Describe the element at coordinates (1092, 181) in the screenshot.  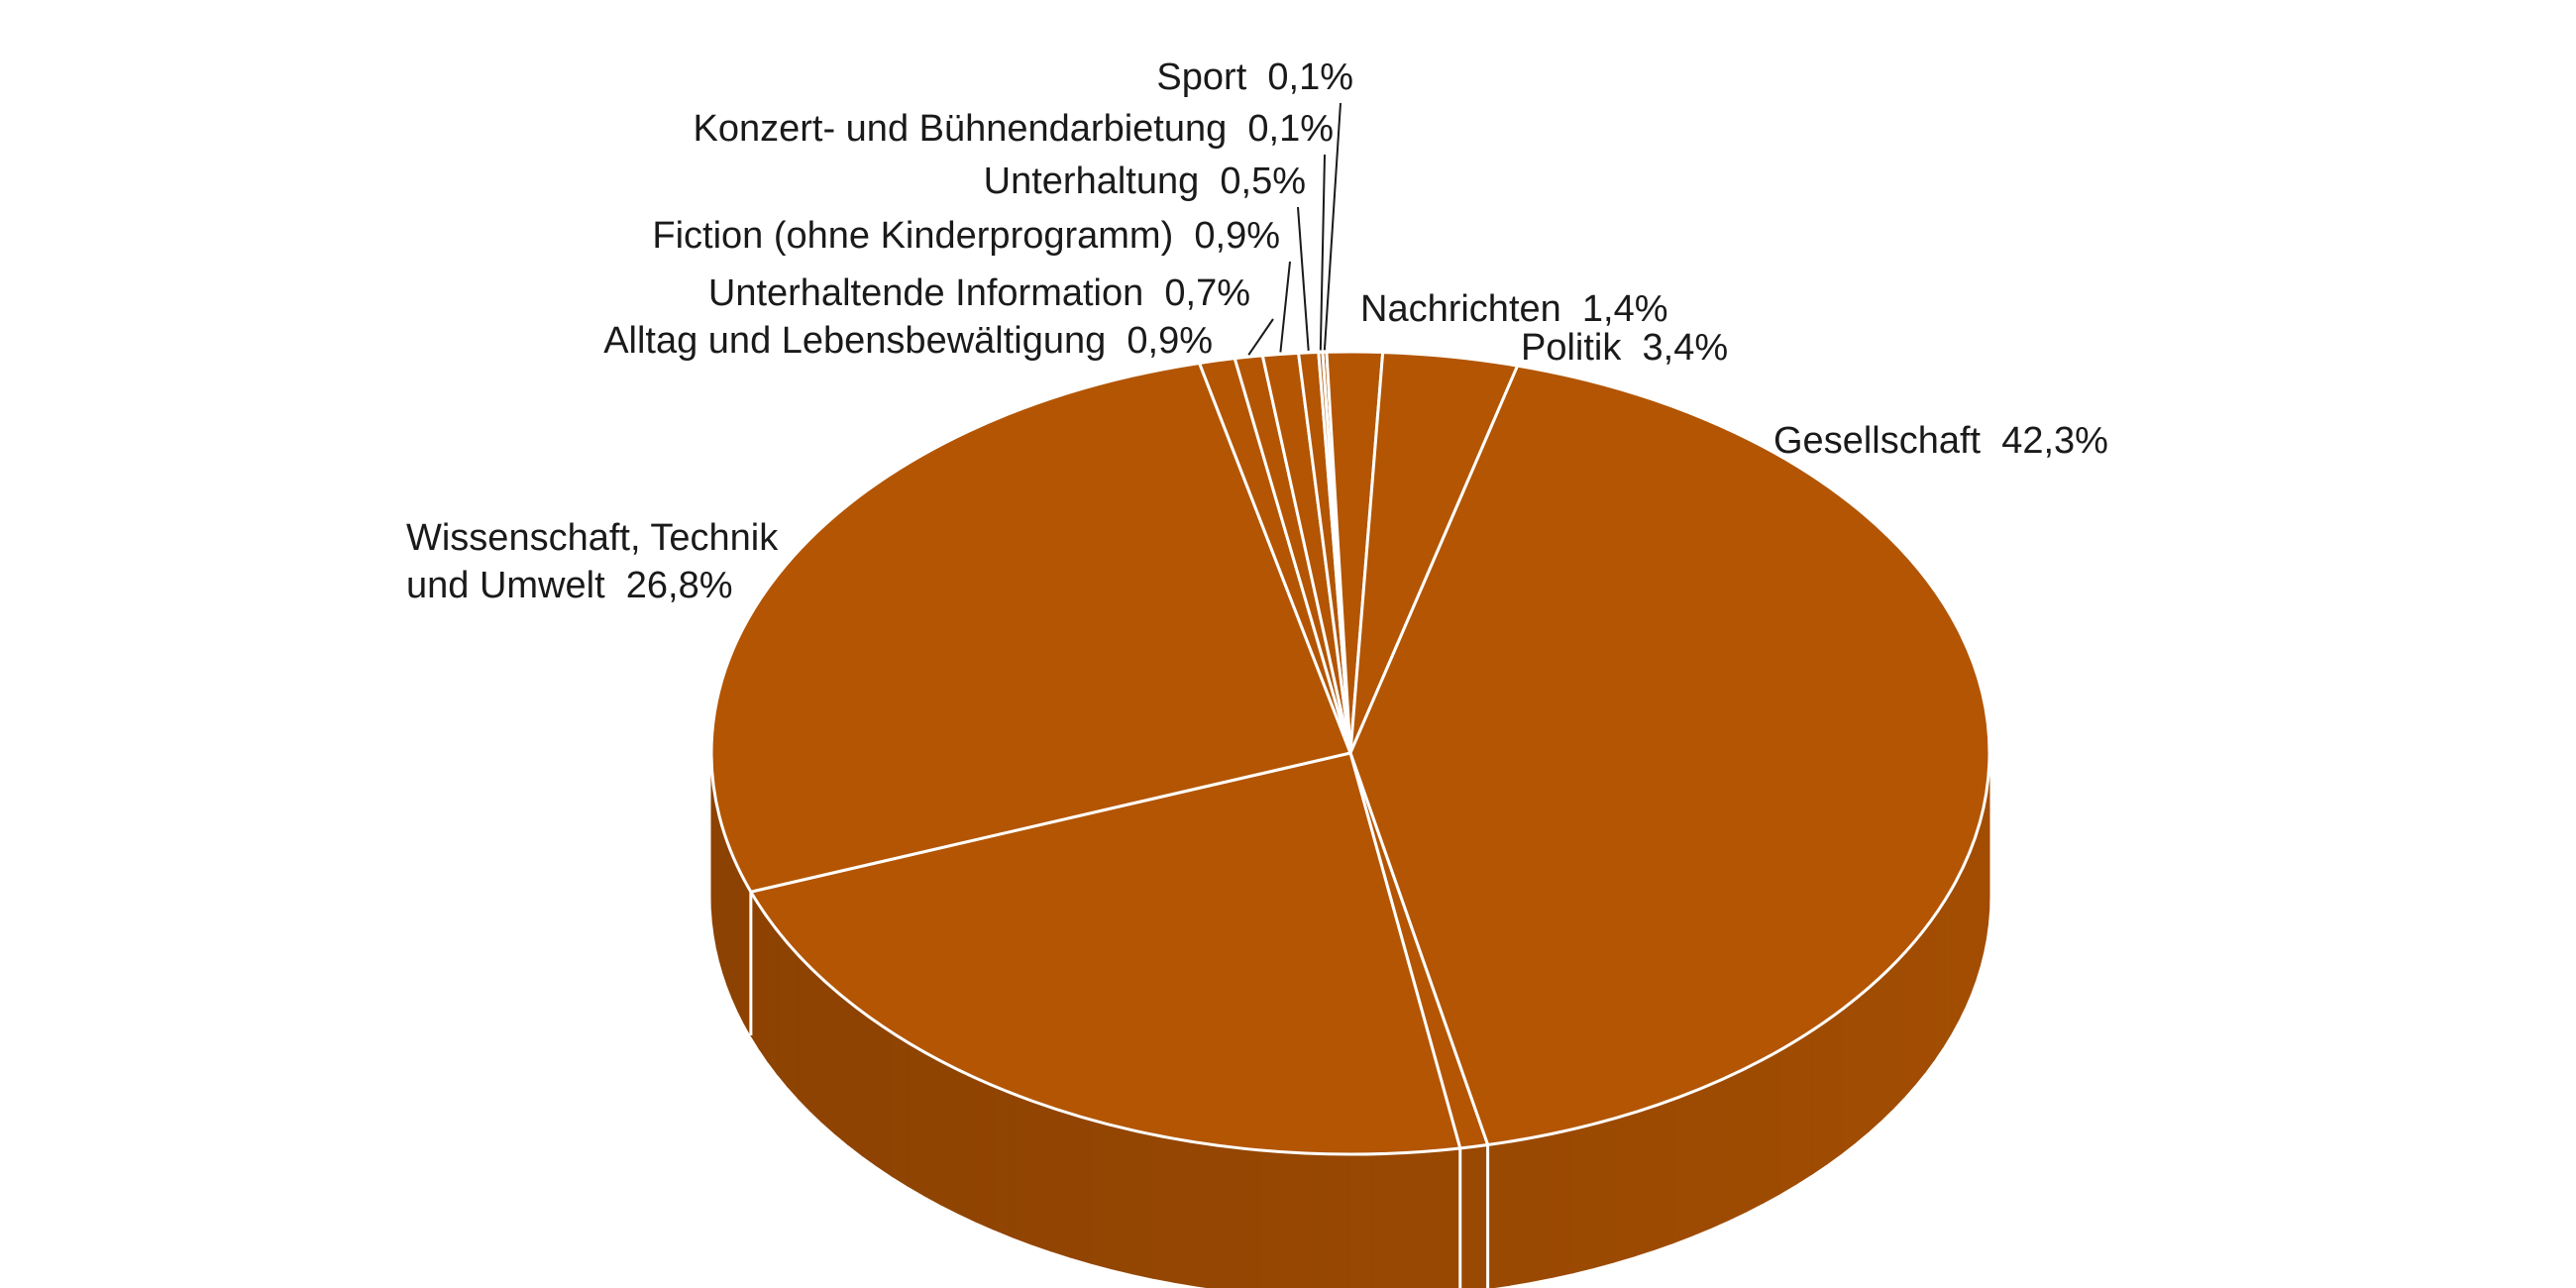
I see `label-text: Unterhaltung` at that location.